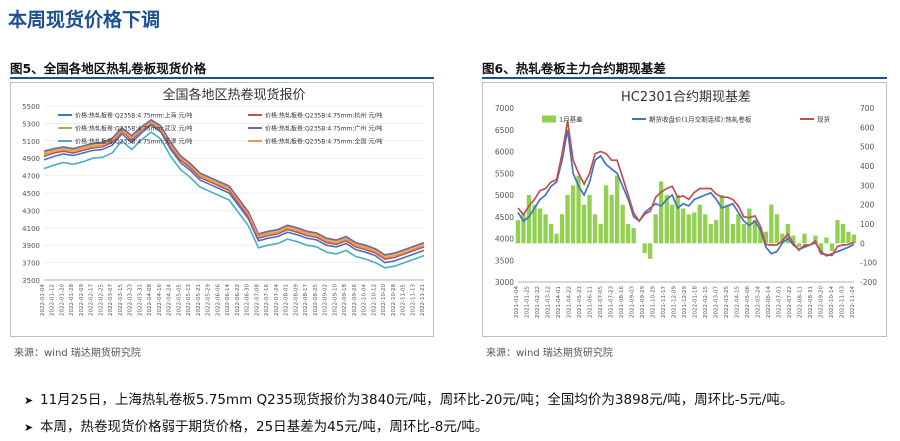 This screenshot has height=441, width=900. I want to click on chart-title: HC2301合约期现基差, so click(686, 97).